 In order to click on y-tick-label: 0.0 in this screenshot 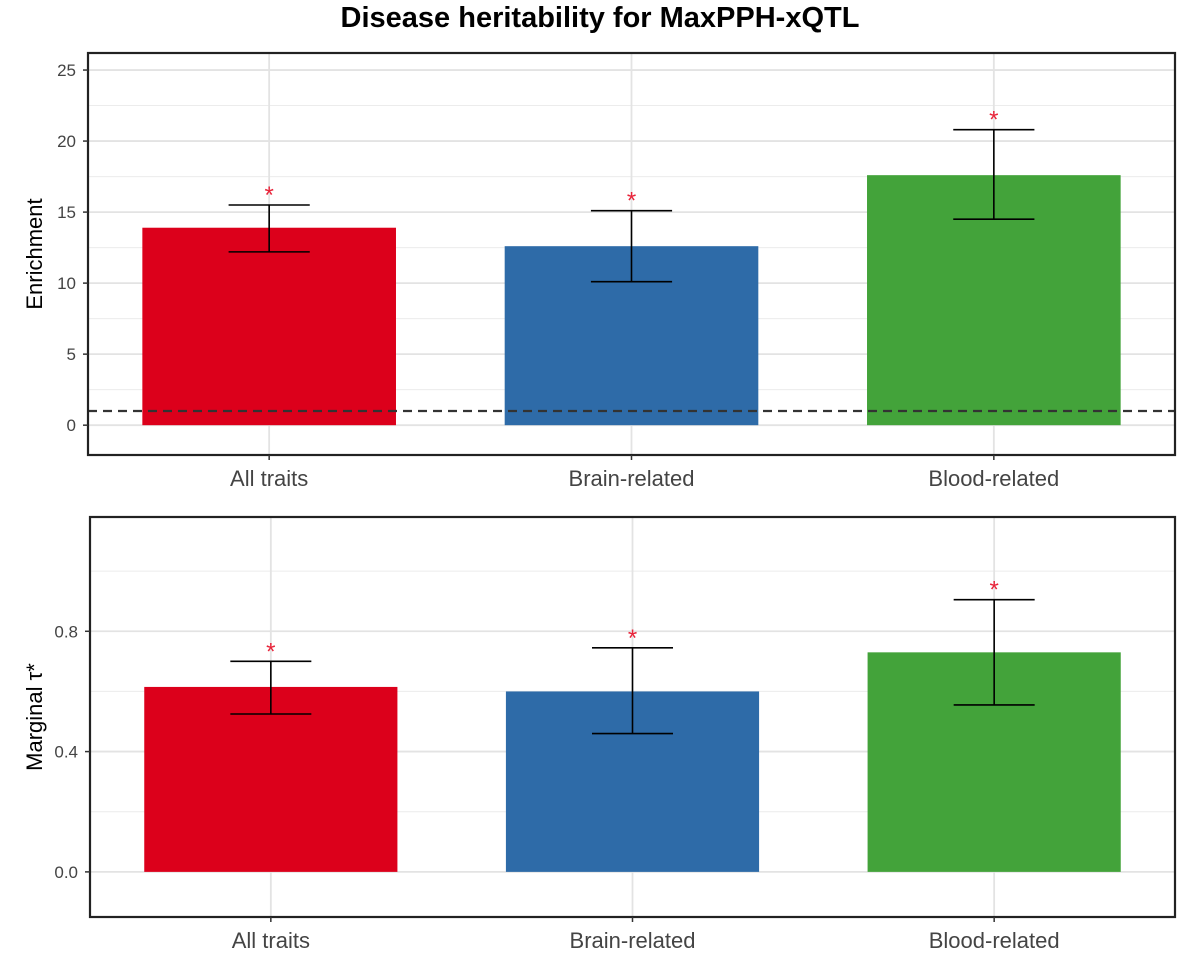, I will do `click(66, 872)`.